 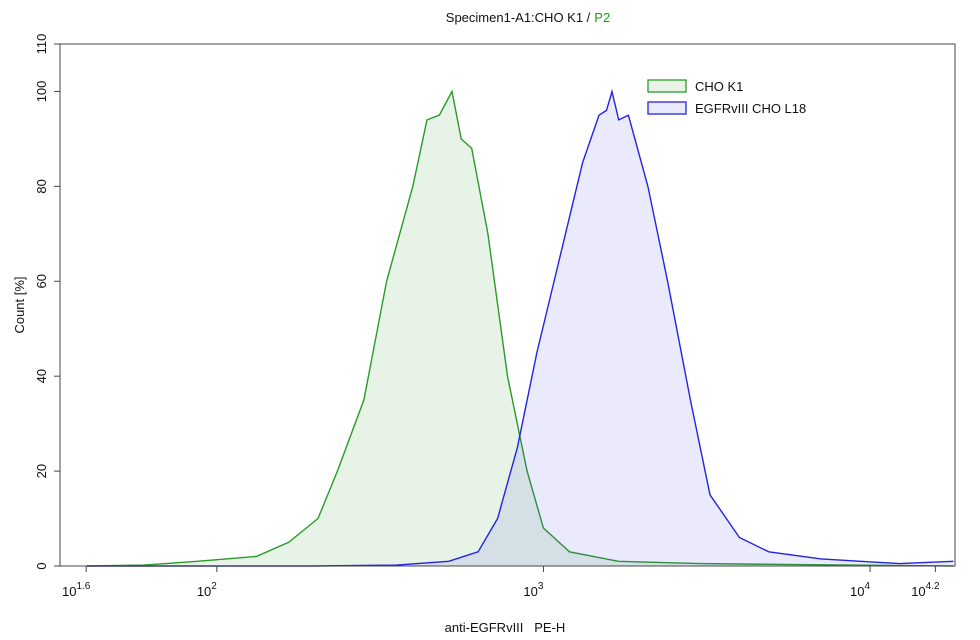 I want to click on x-axis-label: anti-EGFRvIII PE-H, so click(x=505, y=627).